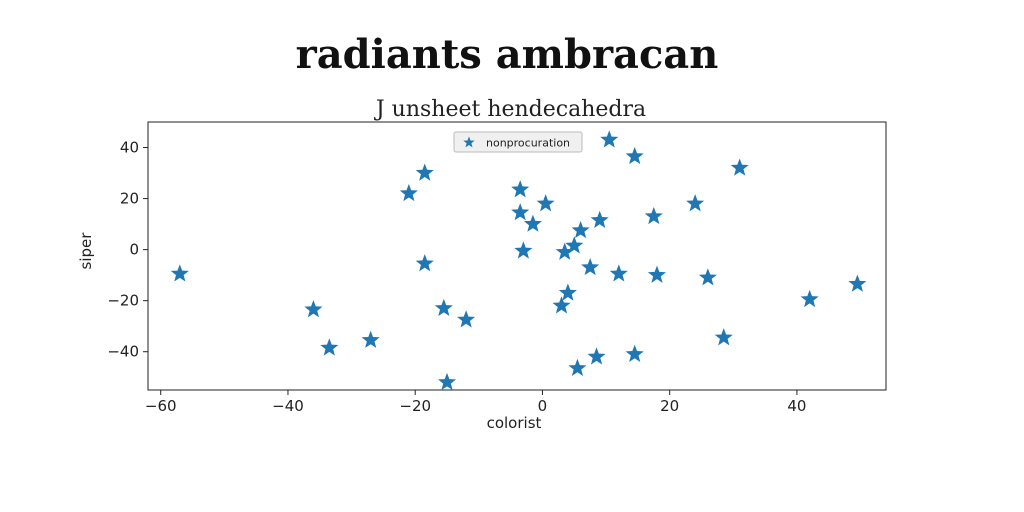 Image resolution: width=1024 pixels, height=512 pixels. What do you see at coordinates (528, 143) in the screenshot?
I see `legend-label-nonprocuration: nonprocuration` at bounding box center [528, 143].